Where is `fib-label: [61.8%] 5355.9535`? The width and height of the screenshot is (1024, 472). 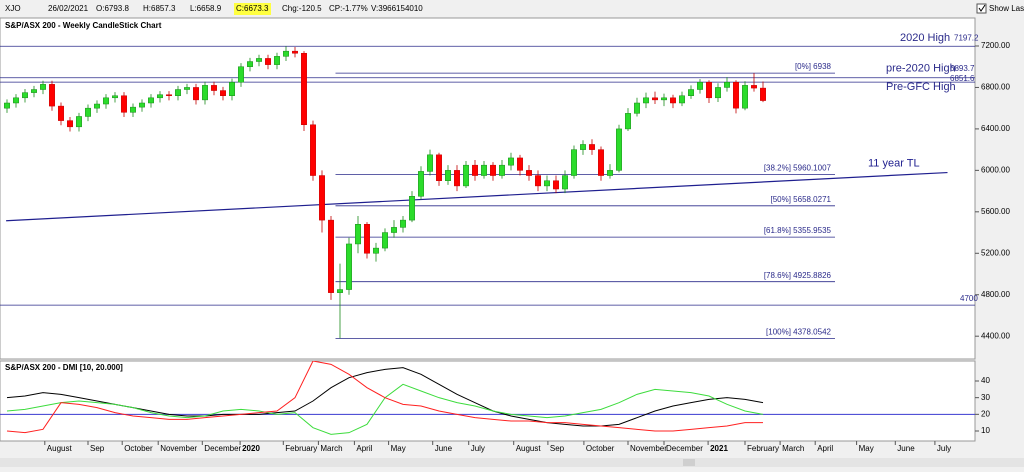
fib-label: [61.8%] 5355.9535 is located at coordinates (798, 230).